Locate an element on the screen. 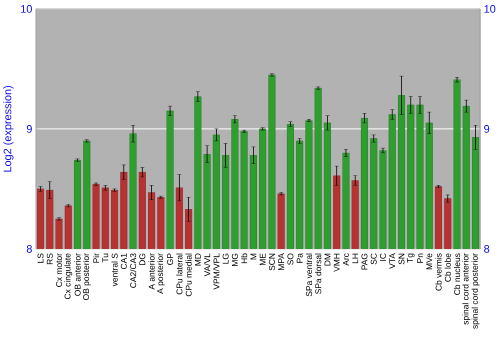 This screenshot has width=500, height=347. x-tick-label: SPa ventral is located at coordinates (309, 275).